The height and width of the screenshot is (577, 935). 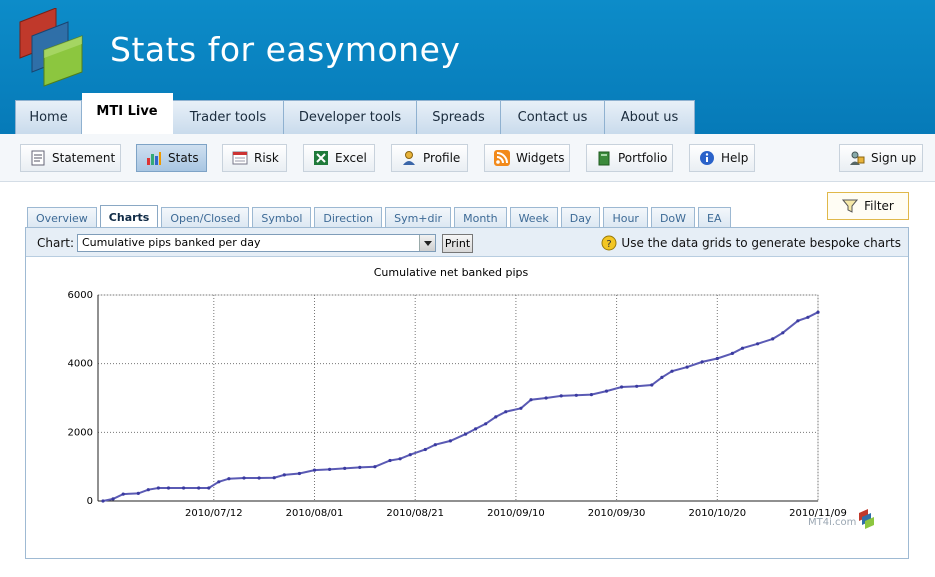 What do you see at coordinates (256, 243) in the screenshot?
I see `chart-type-select: Cumulative pips banked per day` at bounding box center [256, 243].